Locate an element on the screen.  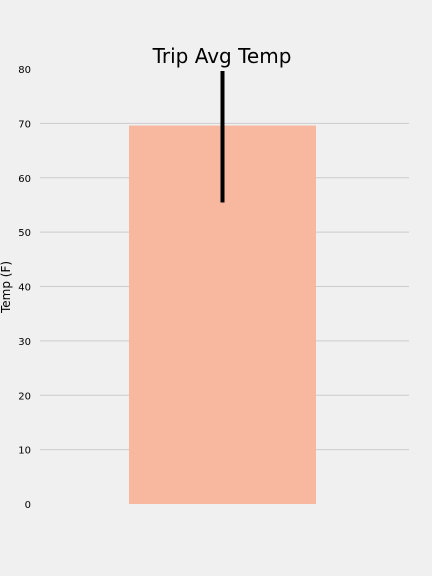
y-tick-label: 30 is located at coordinates (24, 342).